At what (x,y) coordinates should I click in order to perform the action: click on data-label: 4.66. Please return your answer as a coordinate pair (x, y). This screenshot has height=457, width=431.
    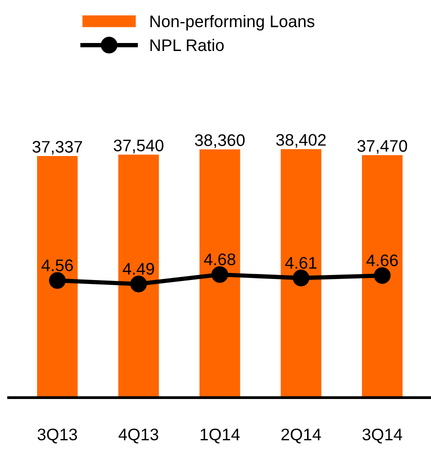
    Looking at the image, I should click on (382, 260).